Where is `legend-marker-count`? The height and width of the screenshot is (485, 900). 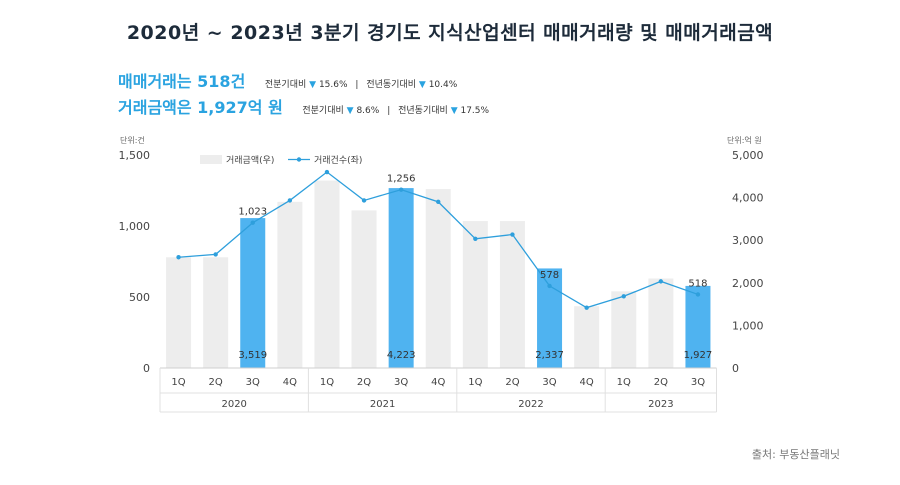 legend-marker-count is located at coordinates (299, 159).